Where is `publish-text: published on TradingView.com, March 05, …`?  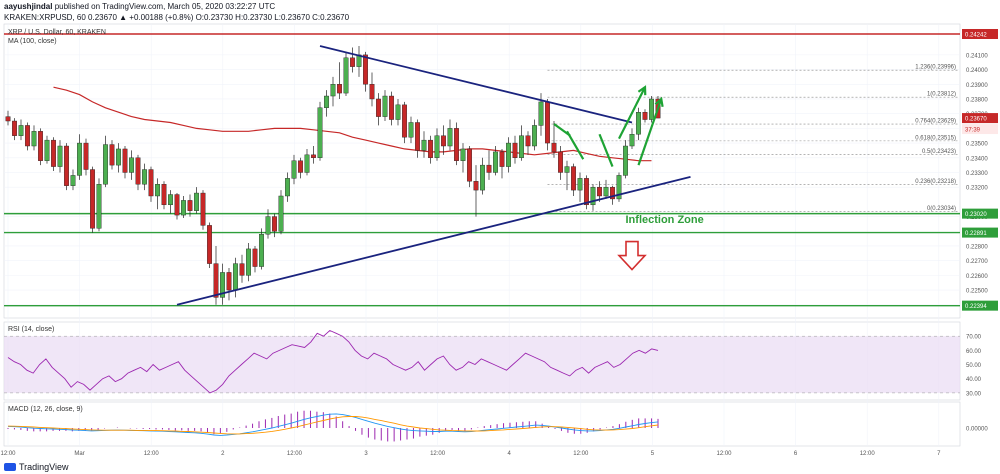
publish-text: published on TradingView.com, March 05, … is located at coordinates (165, 6).